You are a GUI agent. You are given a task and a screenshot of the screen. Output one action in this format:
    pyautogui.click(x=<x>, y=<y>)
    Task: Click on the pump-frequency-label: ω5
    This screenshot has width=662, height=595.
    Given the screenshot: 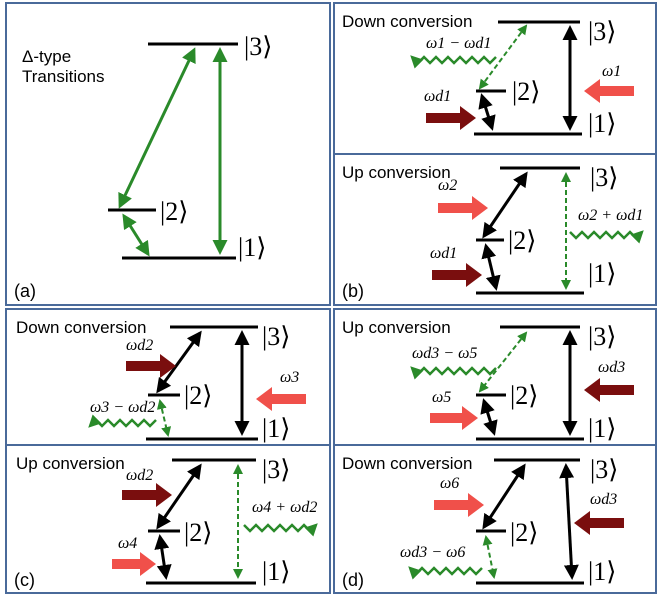 What is the action you would take?
    pyautogui.click(x=441, y=397)
    